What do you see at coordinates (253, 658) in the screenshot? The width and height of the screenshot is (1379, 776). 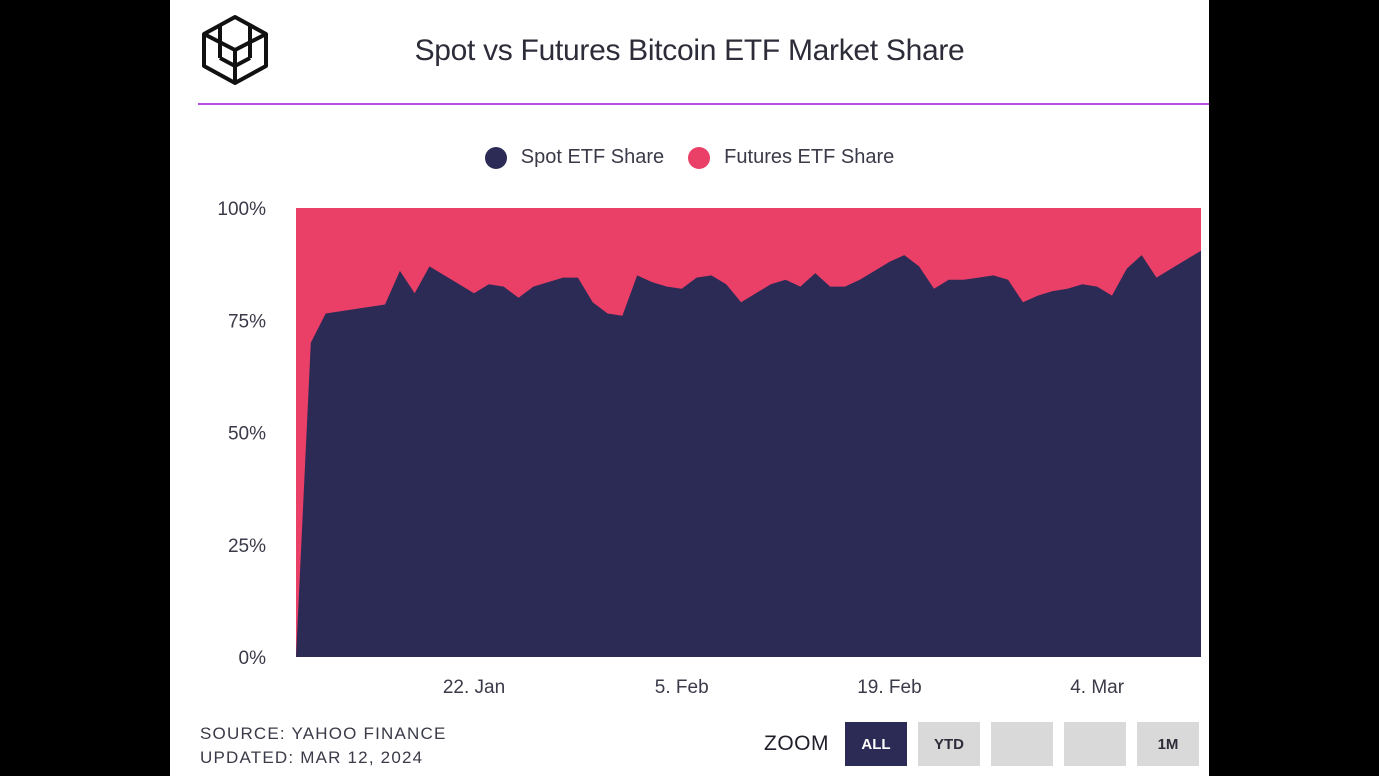 I see `y-tick-label-0pct: 0%` at bounding box center [253, 658].